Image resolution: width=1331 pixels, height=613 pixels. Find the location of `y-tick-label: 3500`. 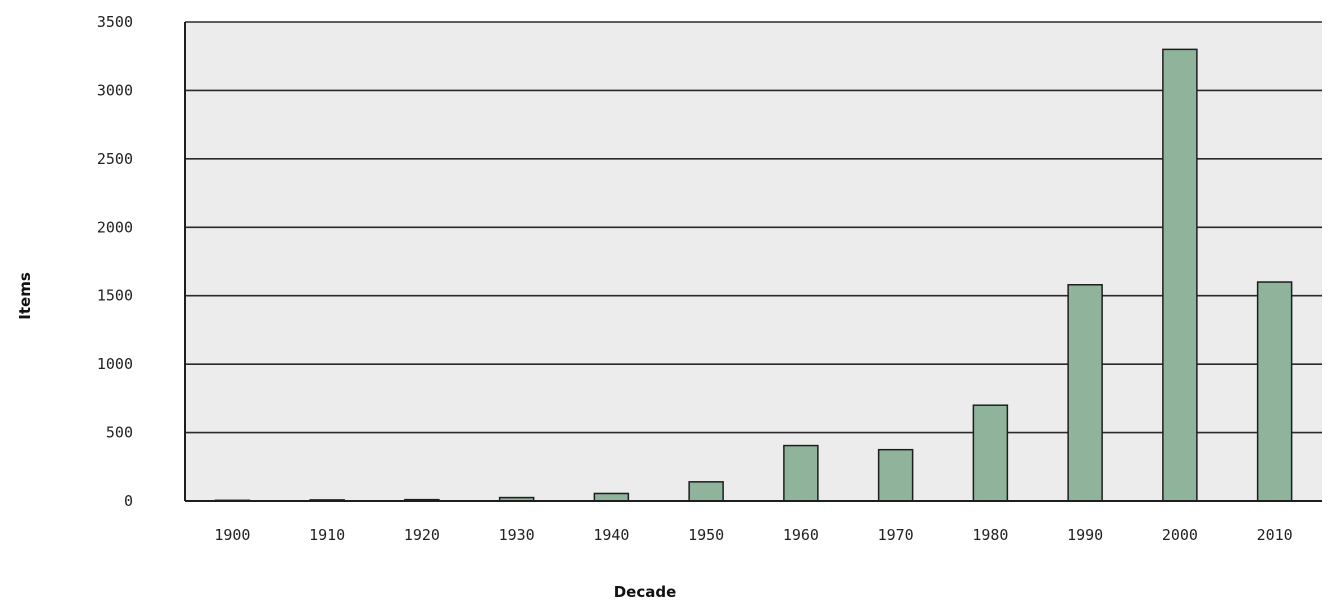

y-tick-label: 3500 is located at coordinates (115, 22).